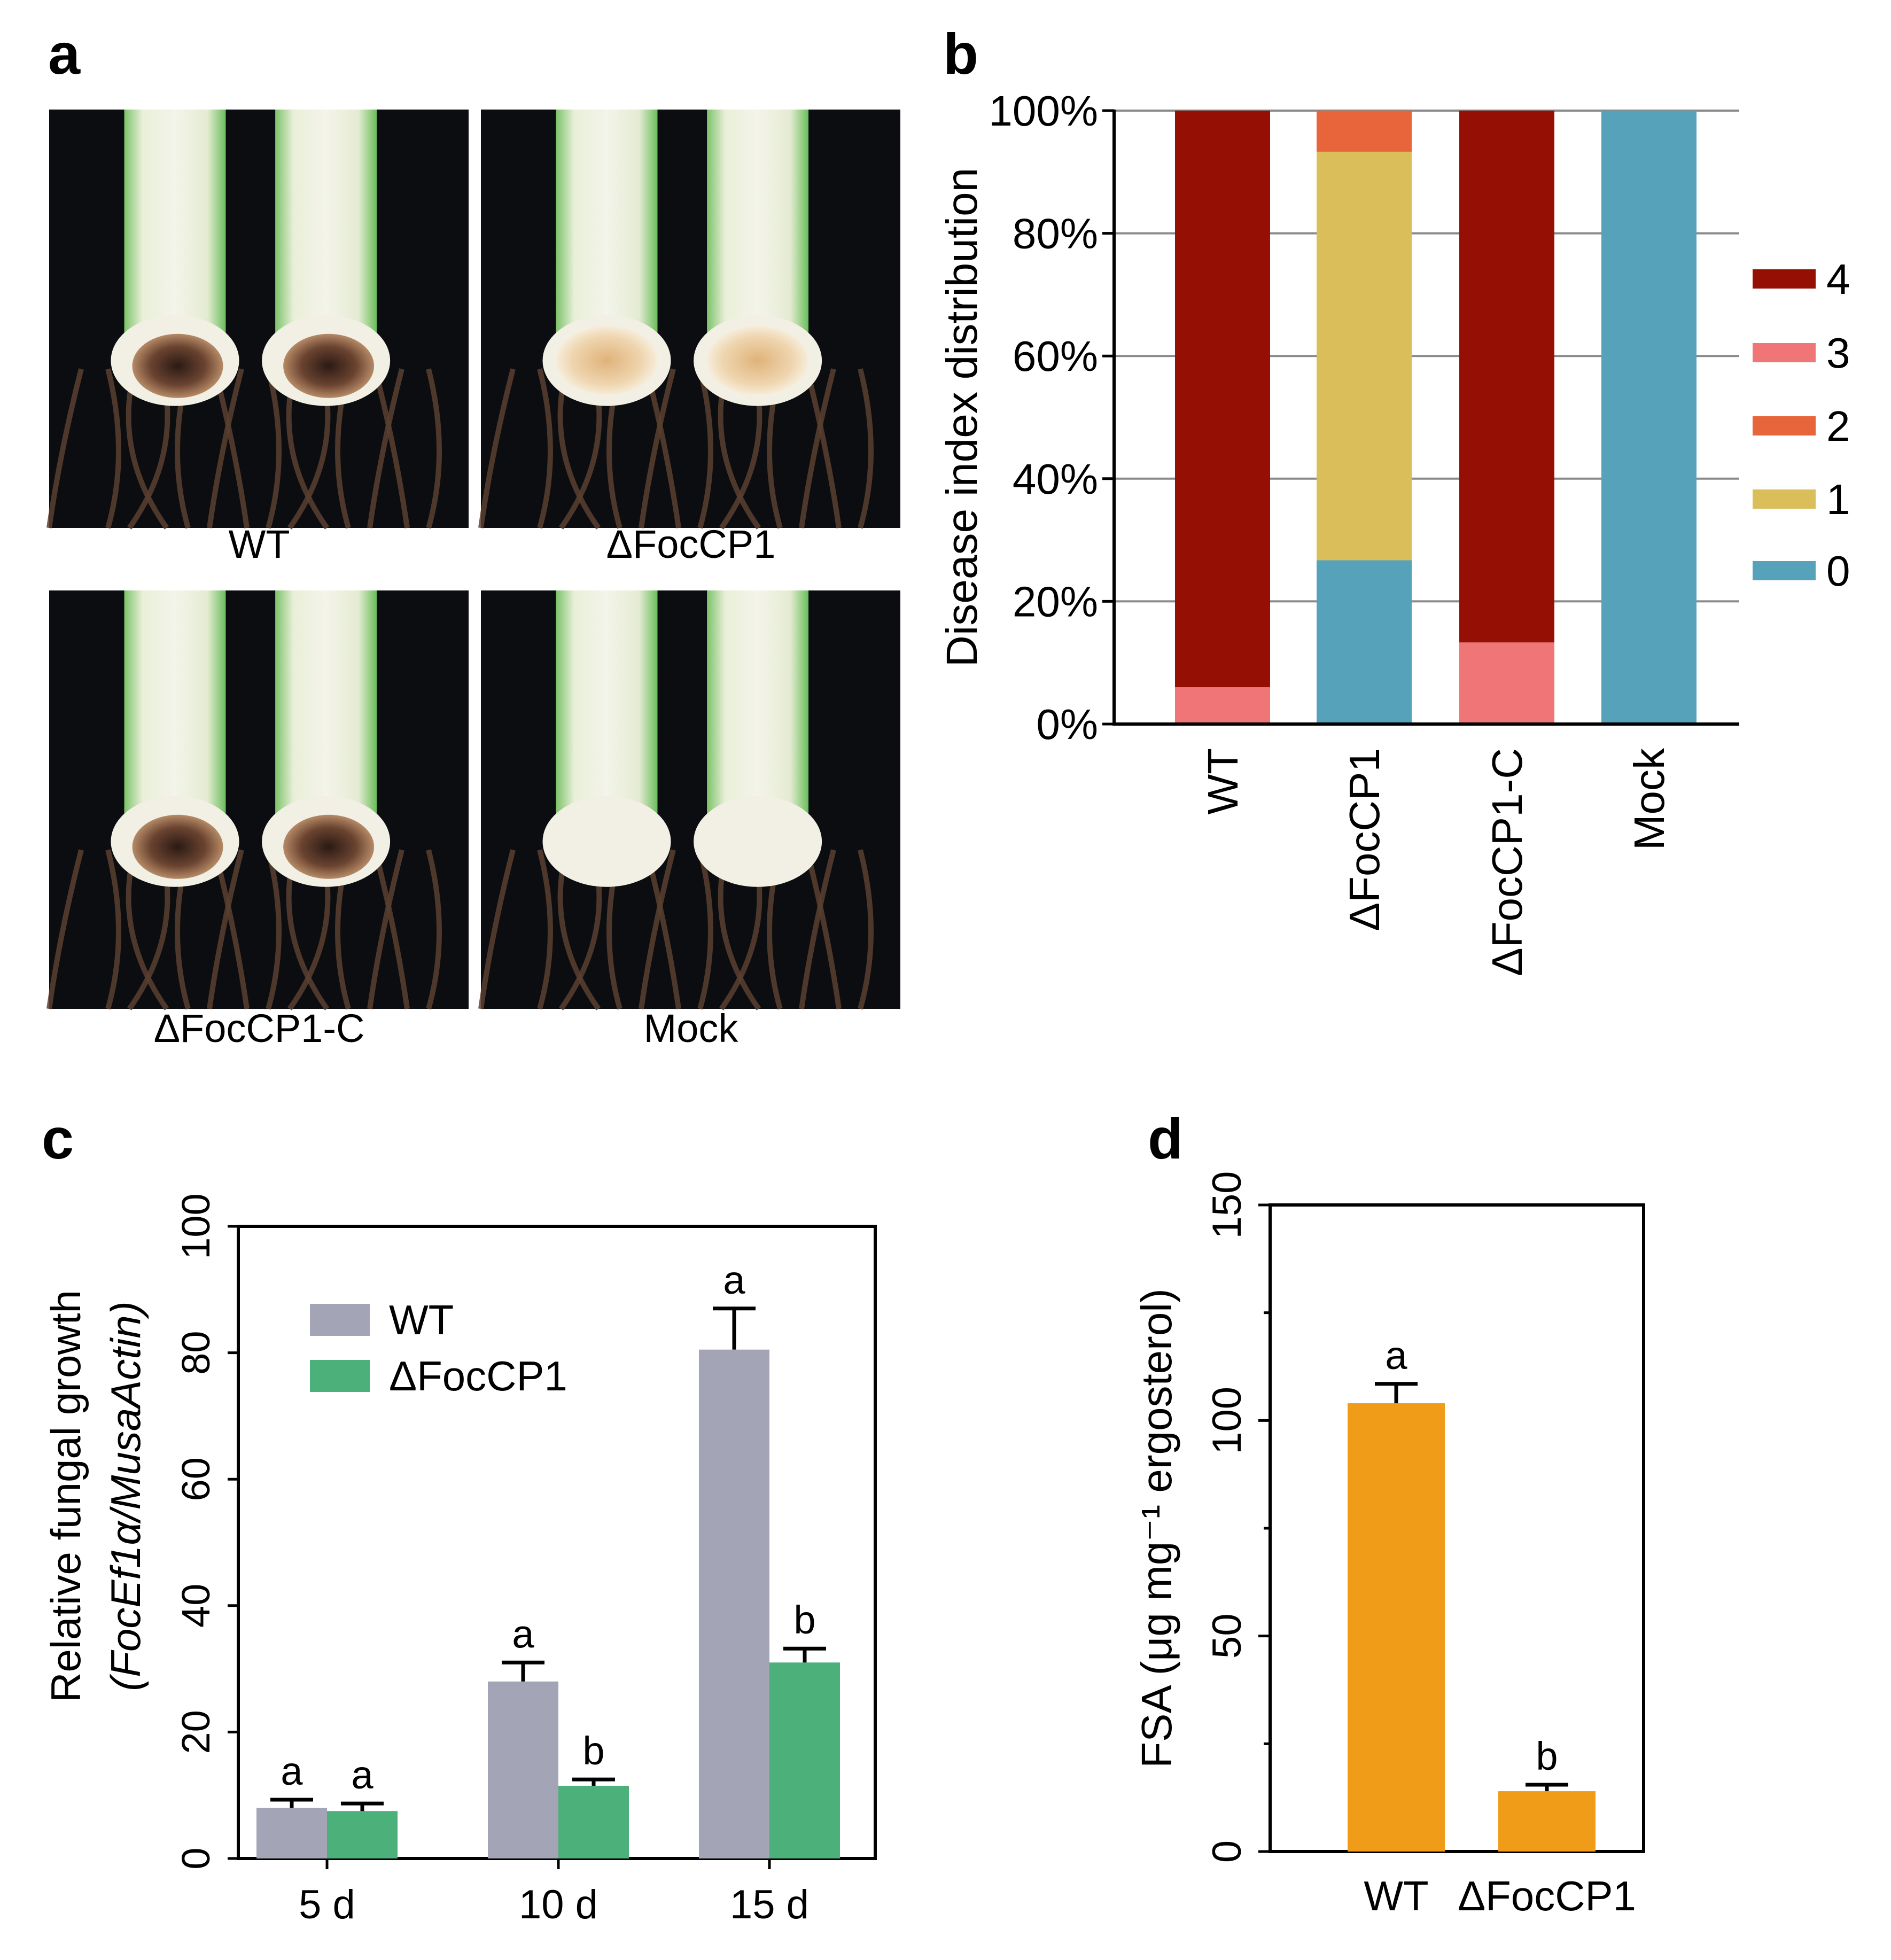 The image size is (1891, 1960). What do you see at coordinates (1838, 426) in the screenshot?
I see `legend-label-2: 2` at bounding box center [1838, 426].